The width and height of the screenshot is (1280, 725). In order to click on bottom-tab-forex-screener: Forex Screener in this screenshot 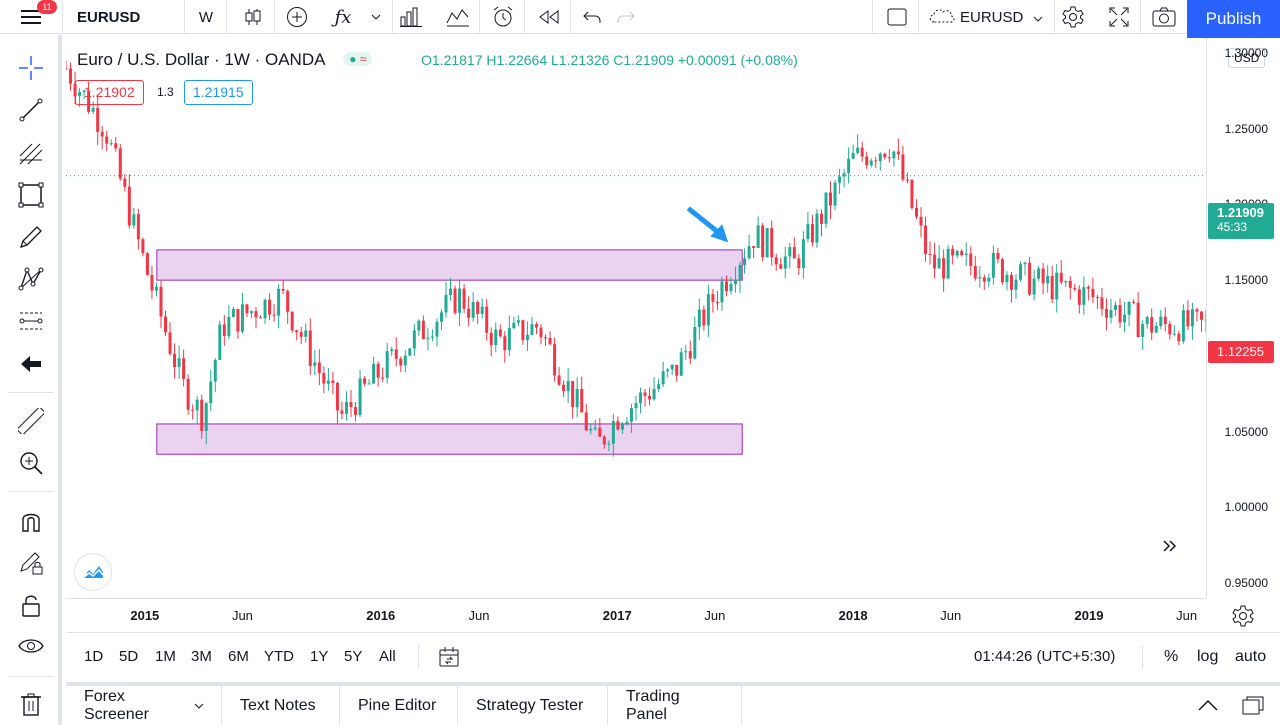, I will do `click(144, 705)`.